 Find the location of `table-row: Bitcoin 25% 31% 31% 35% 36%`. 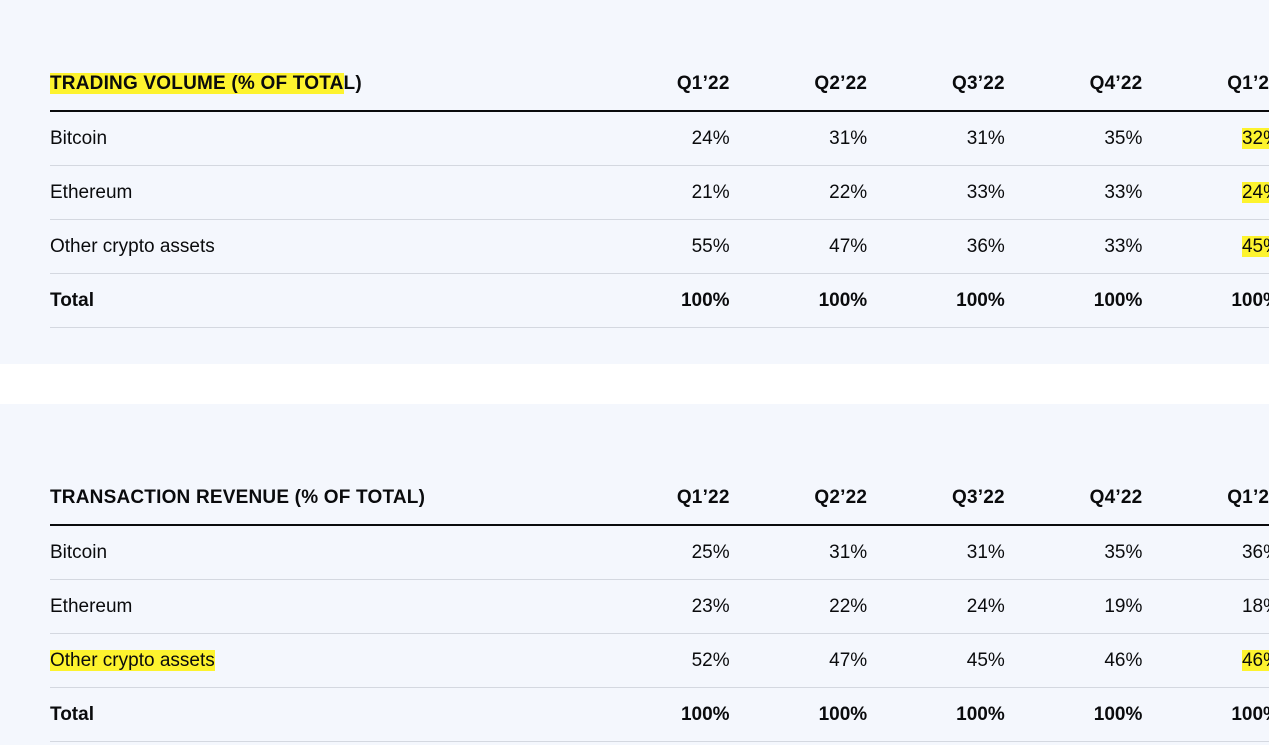

table-row: Bitcoin 25% 31% 31% 35% 36% is located at coordinates (659, 552).